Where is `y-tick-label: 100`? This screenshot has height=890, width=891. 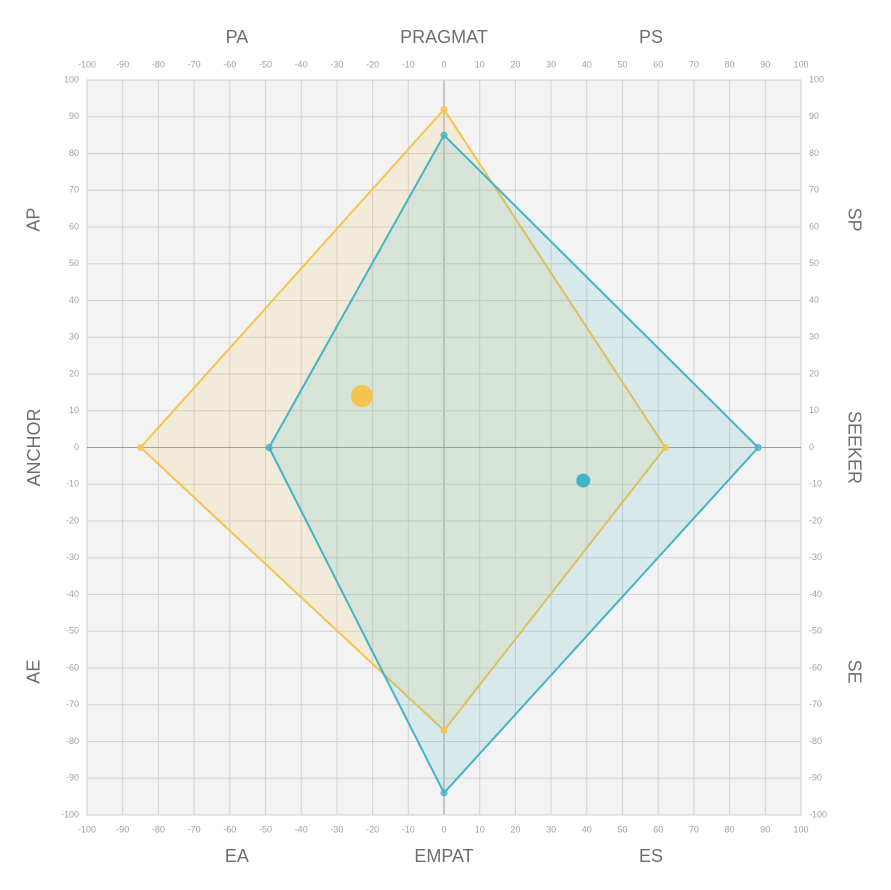 y-tick-label: 100 is located at coordinates (71, 79).